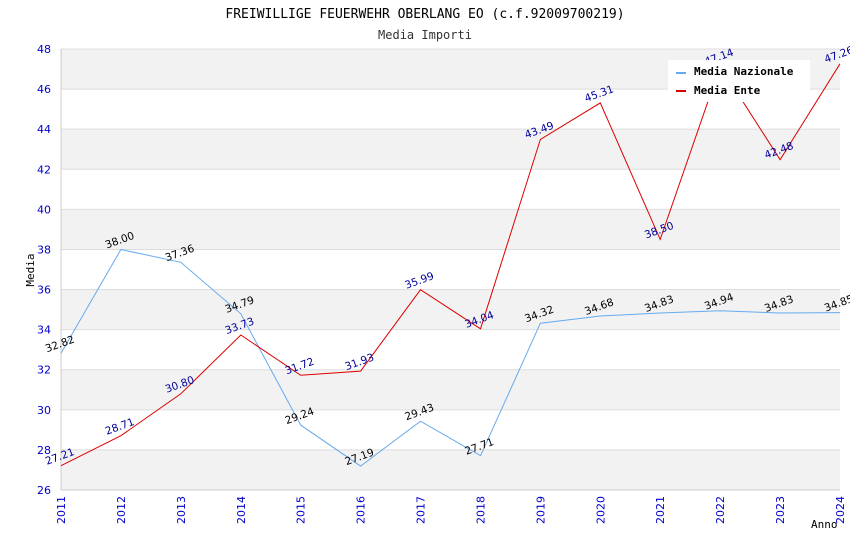 Image resolution: width=850 pixels, height=550 pixels. I want to click on y-tick-label: 32, so click(44, 370).